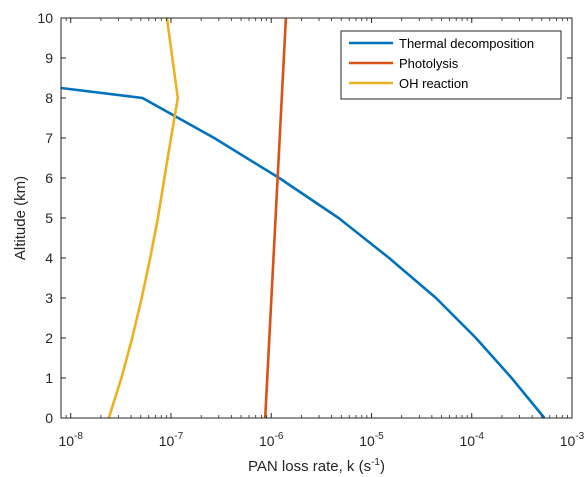  I want to click on y-tick-label: 7, so click(49, 138).